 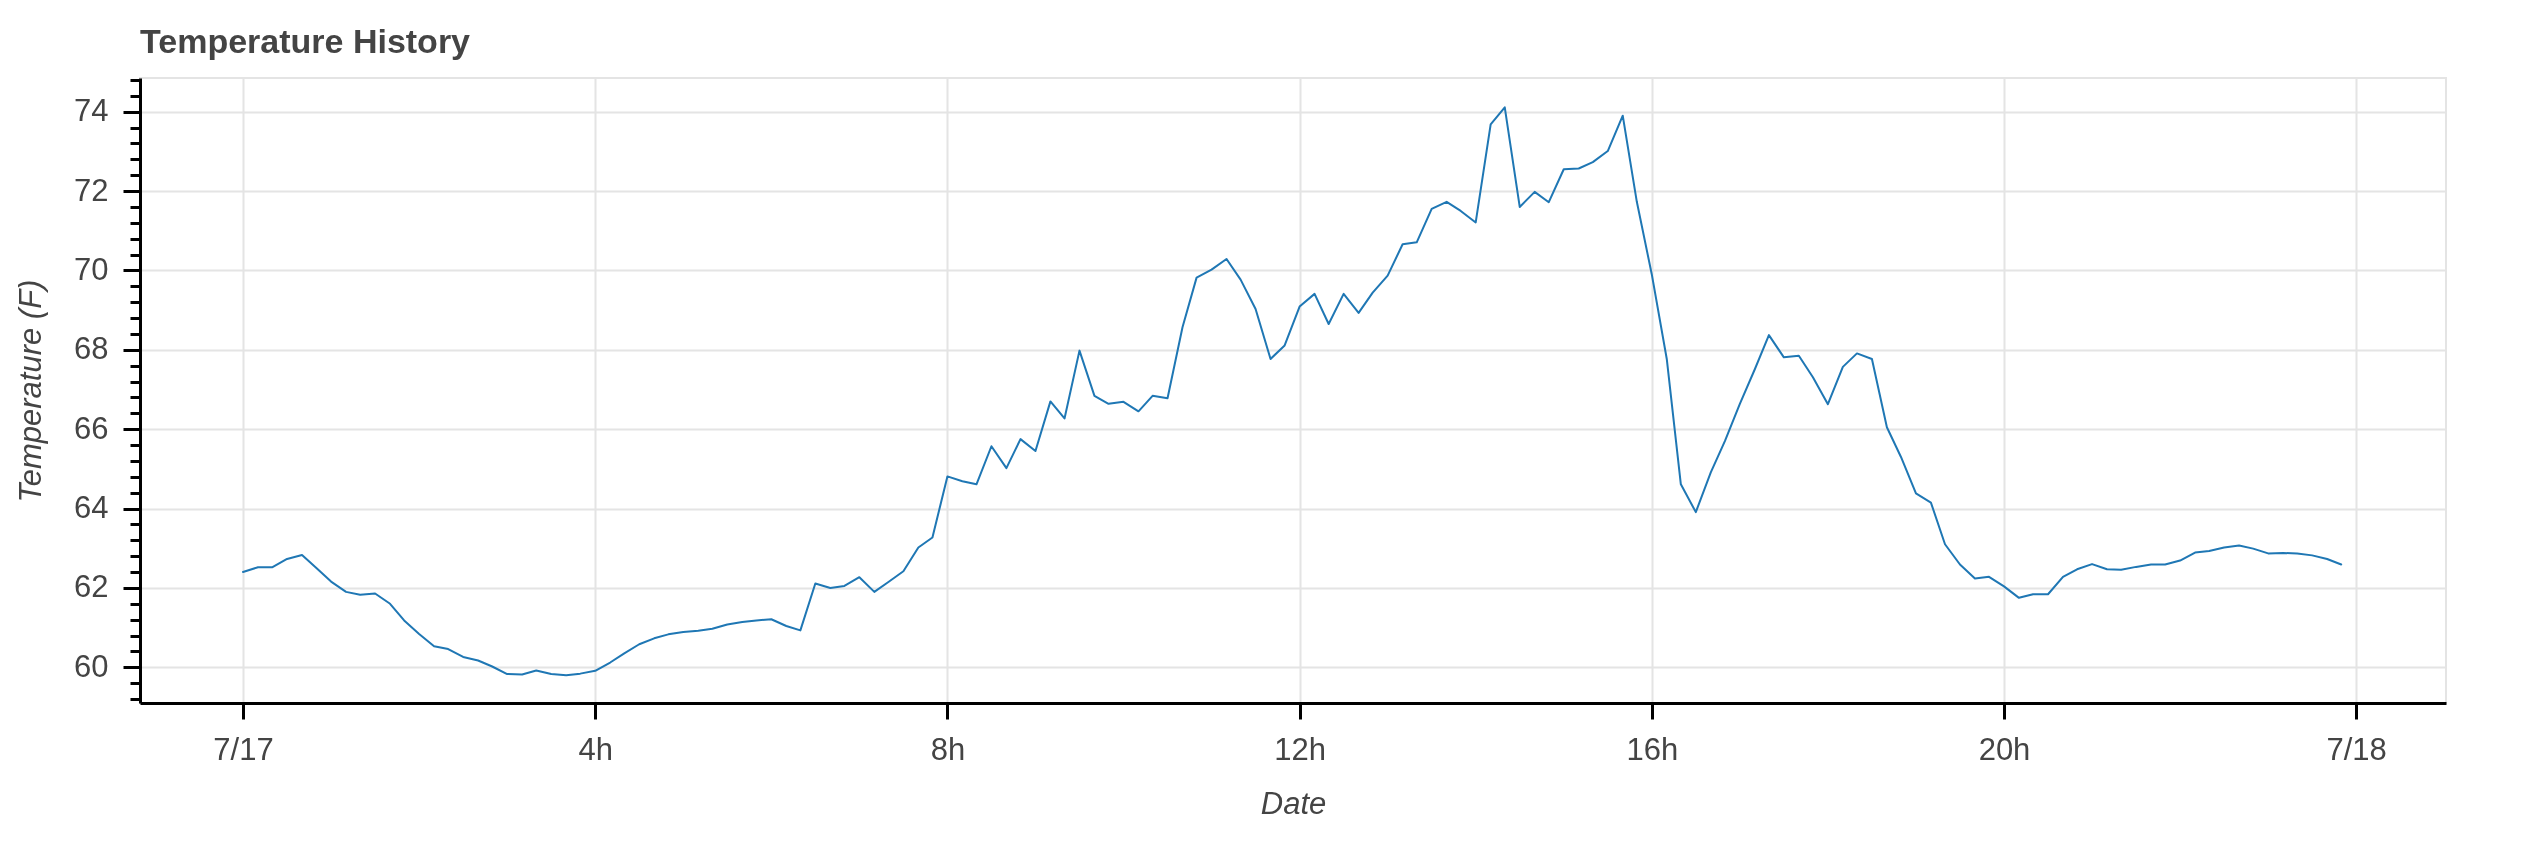 What do you see at coordinates (91, 111) in the screenshot?
I see `y-tick-label: 74` at bounding box center [91, 111].